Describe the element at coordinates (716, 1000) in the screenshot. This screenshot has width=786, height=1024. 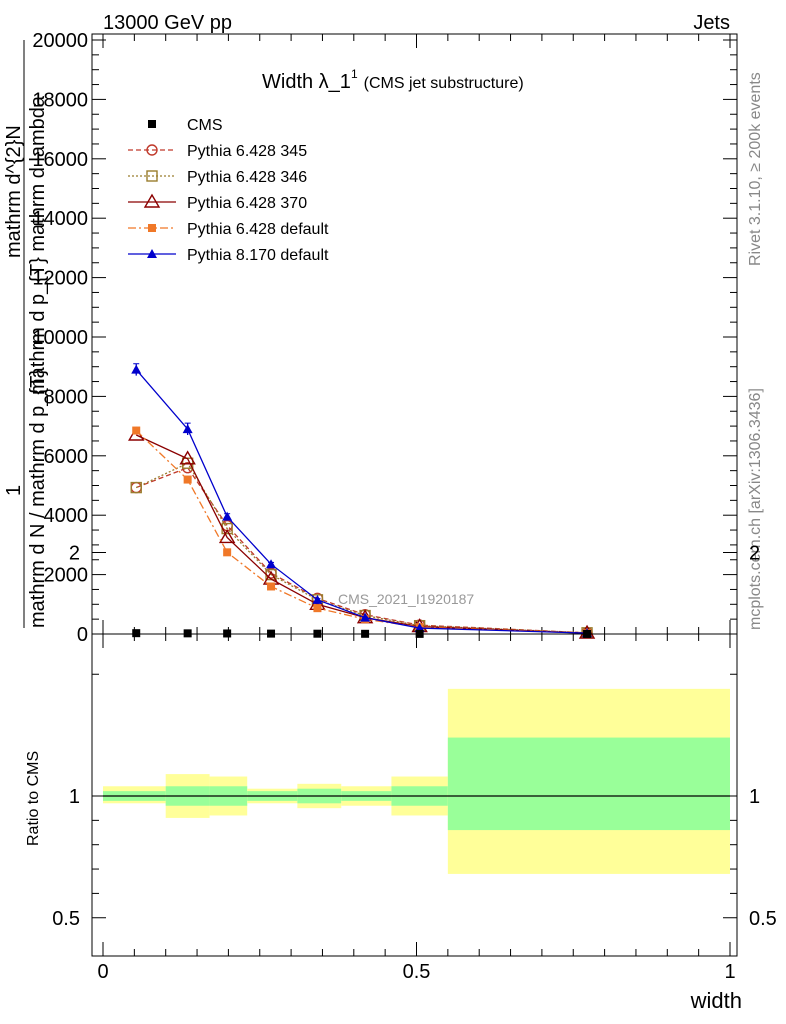
I see `x-axis-label: width` at that location.